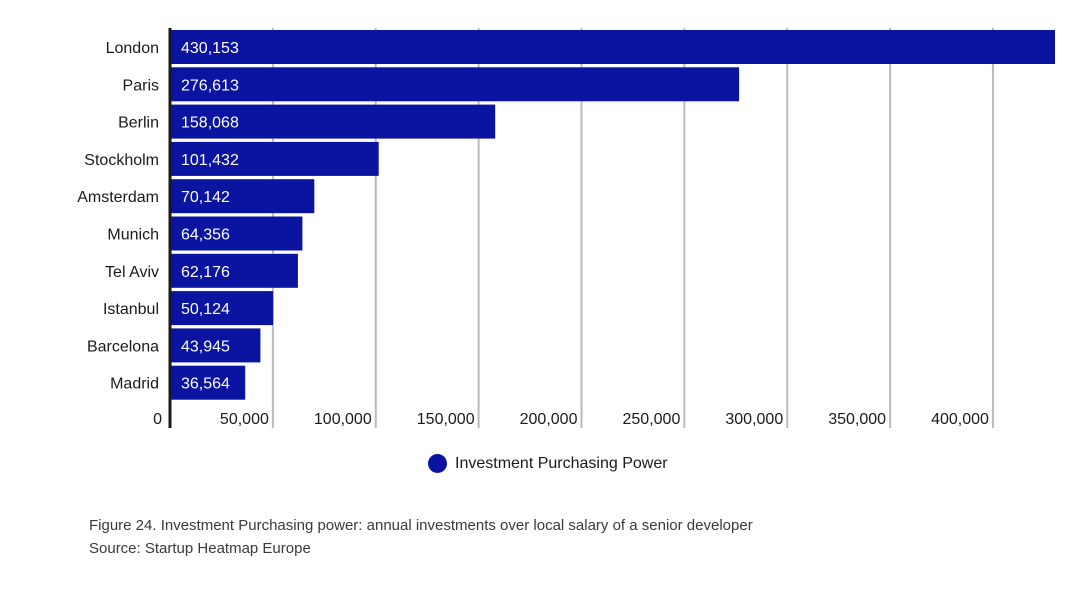 The height and width of the screenshot is (612, 1074). Describe the element at coordinates (960, 419) in the screenshot. I see `x-tick-label: 400,000` at that location.